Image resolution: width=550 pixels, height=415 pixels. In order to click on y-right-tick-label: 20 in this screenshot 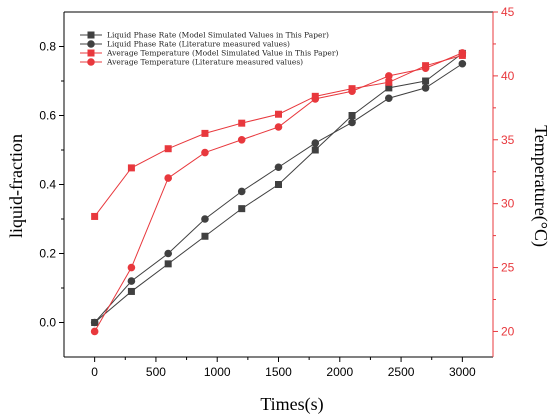, I will do `click(508, 331)`.